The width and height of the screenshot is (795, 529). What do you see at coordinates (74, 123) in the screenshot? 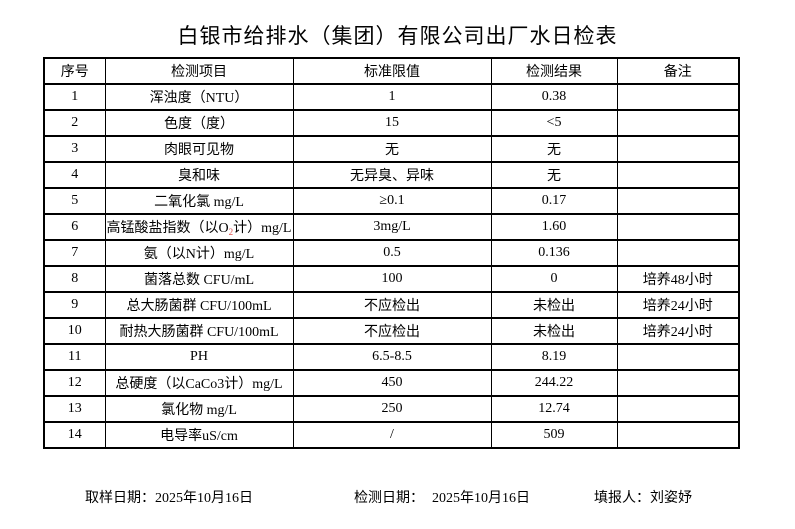
I see `serial-number-cell: 2` at bounding box center [74, 123].